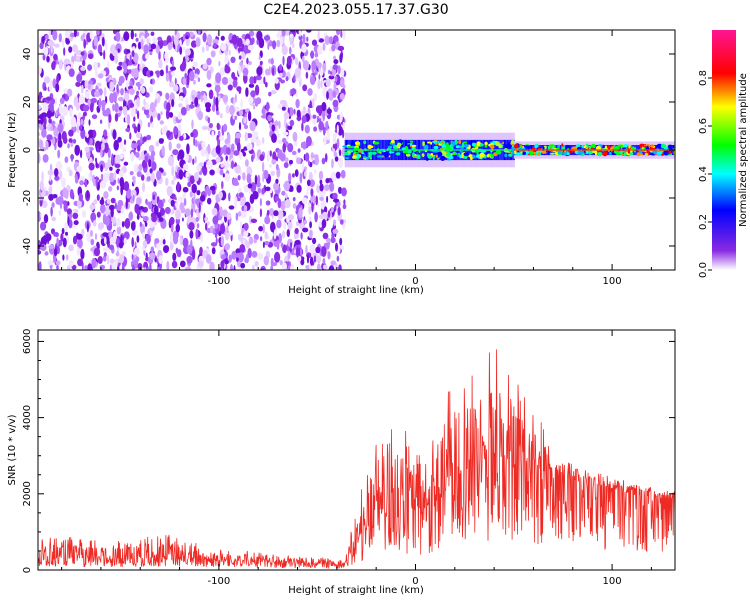 The height and width of the screenshot is (600, 750). Describe the element at coordinates (743, 150) in the screenshot. I see `colorbar-label: Normalized spectral amplitude` at that location.